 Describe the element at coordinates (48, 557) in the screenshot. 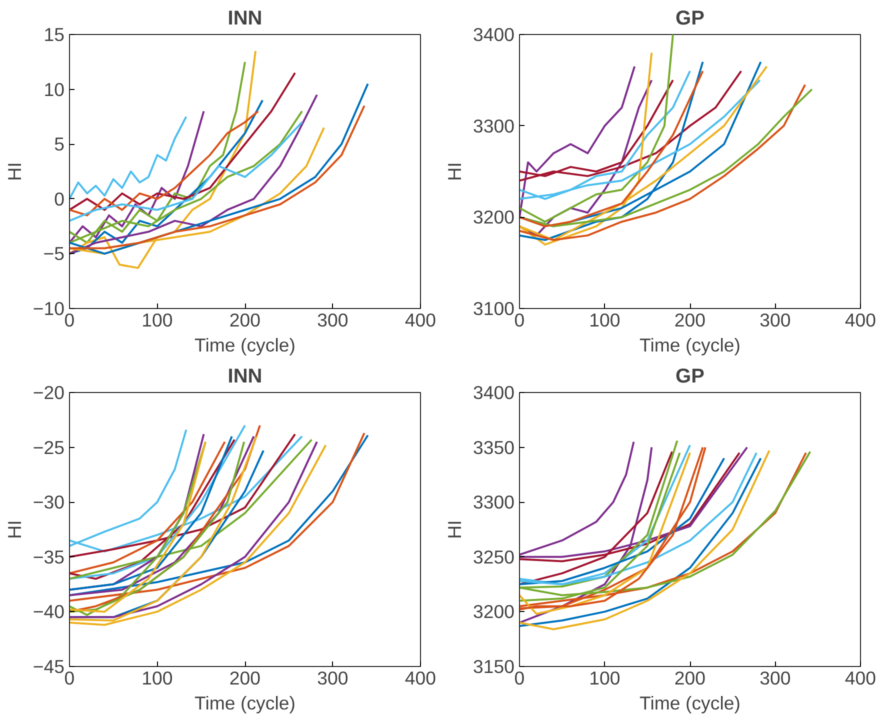

I see `y-tick-label: −35` at that location.